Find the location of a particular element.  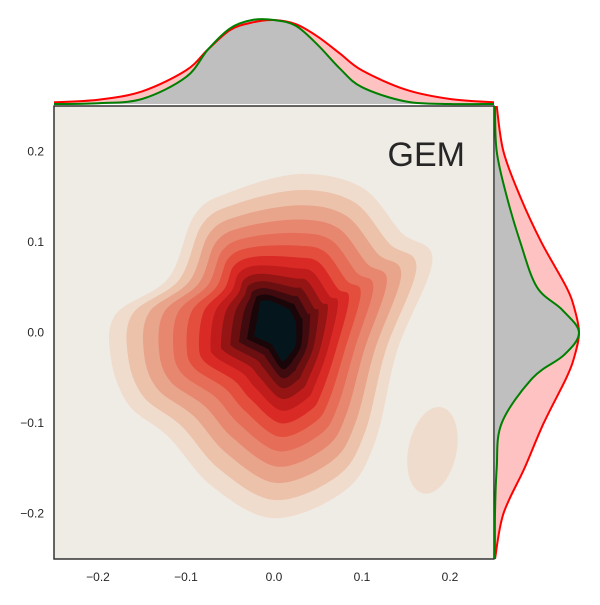

x-tick-label: 0.2 is located at coordinates (450, 577).